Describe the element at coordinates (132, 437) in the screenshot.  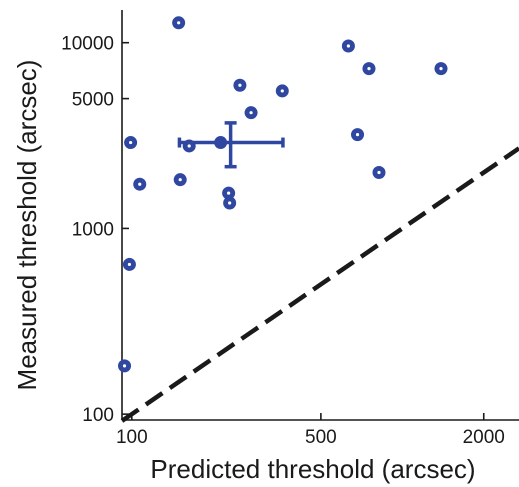
I see `x-tick-label: 100` at that location.